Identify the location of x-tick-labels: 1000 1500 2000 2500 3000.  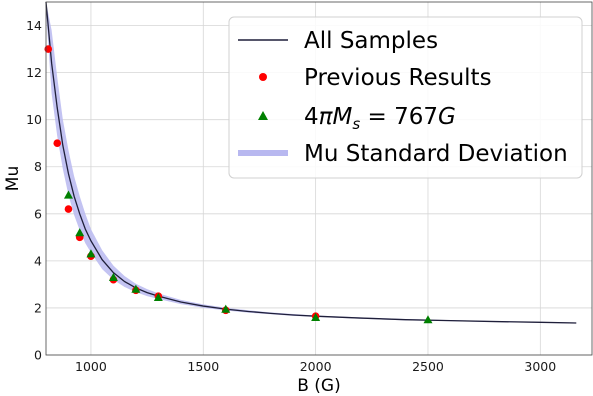
(315, 366).